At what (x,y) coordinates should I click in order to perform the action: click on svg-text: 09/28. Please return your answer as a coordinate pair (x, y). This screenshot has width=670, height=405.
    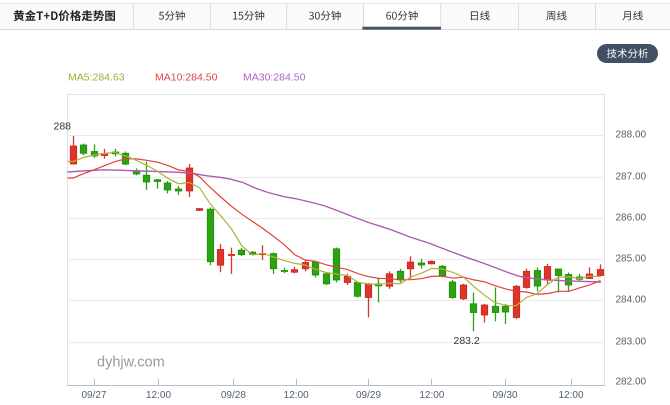
    Looking at the image, I should click on (233, 395).